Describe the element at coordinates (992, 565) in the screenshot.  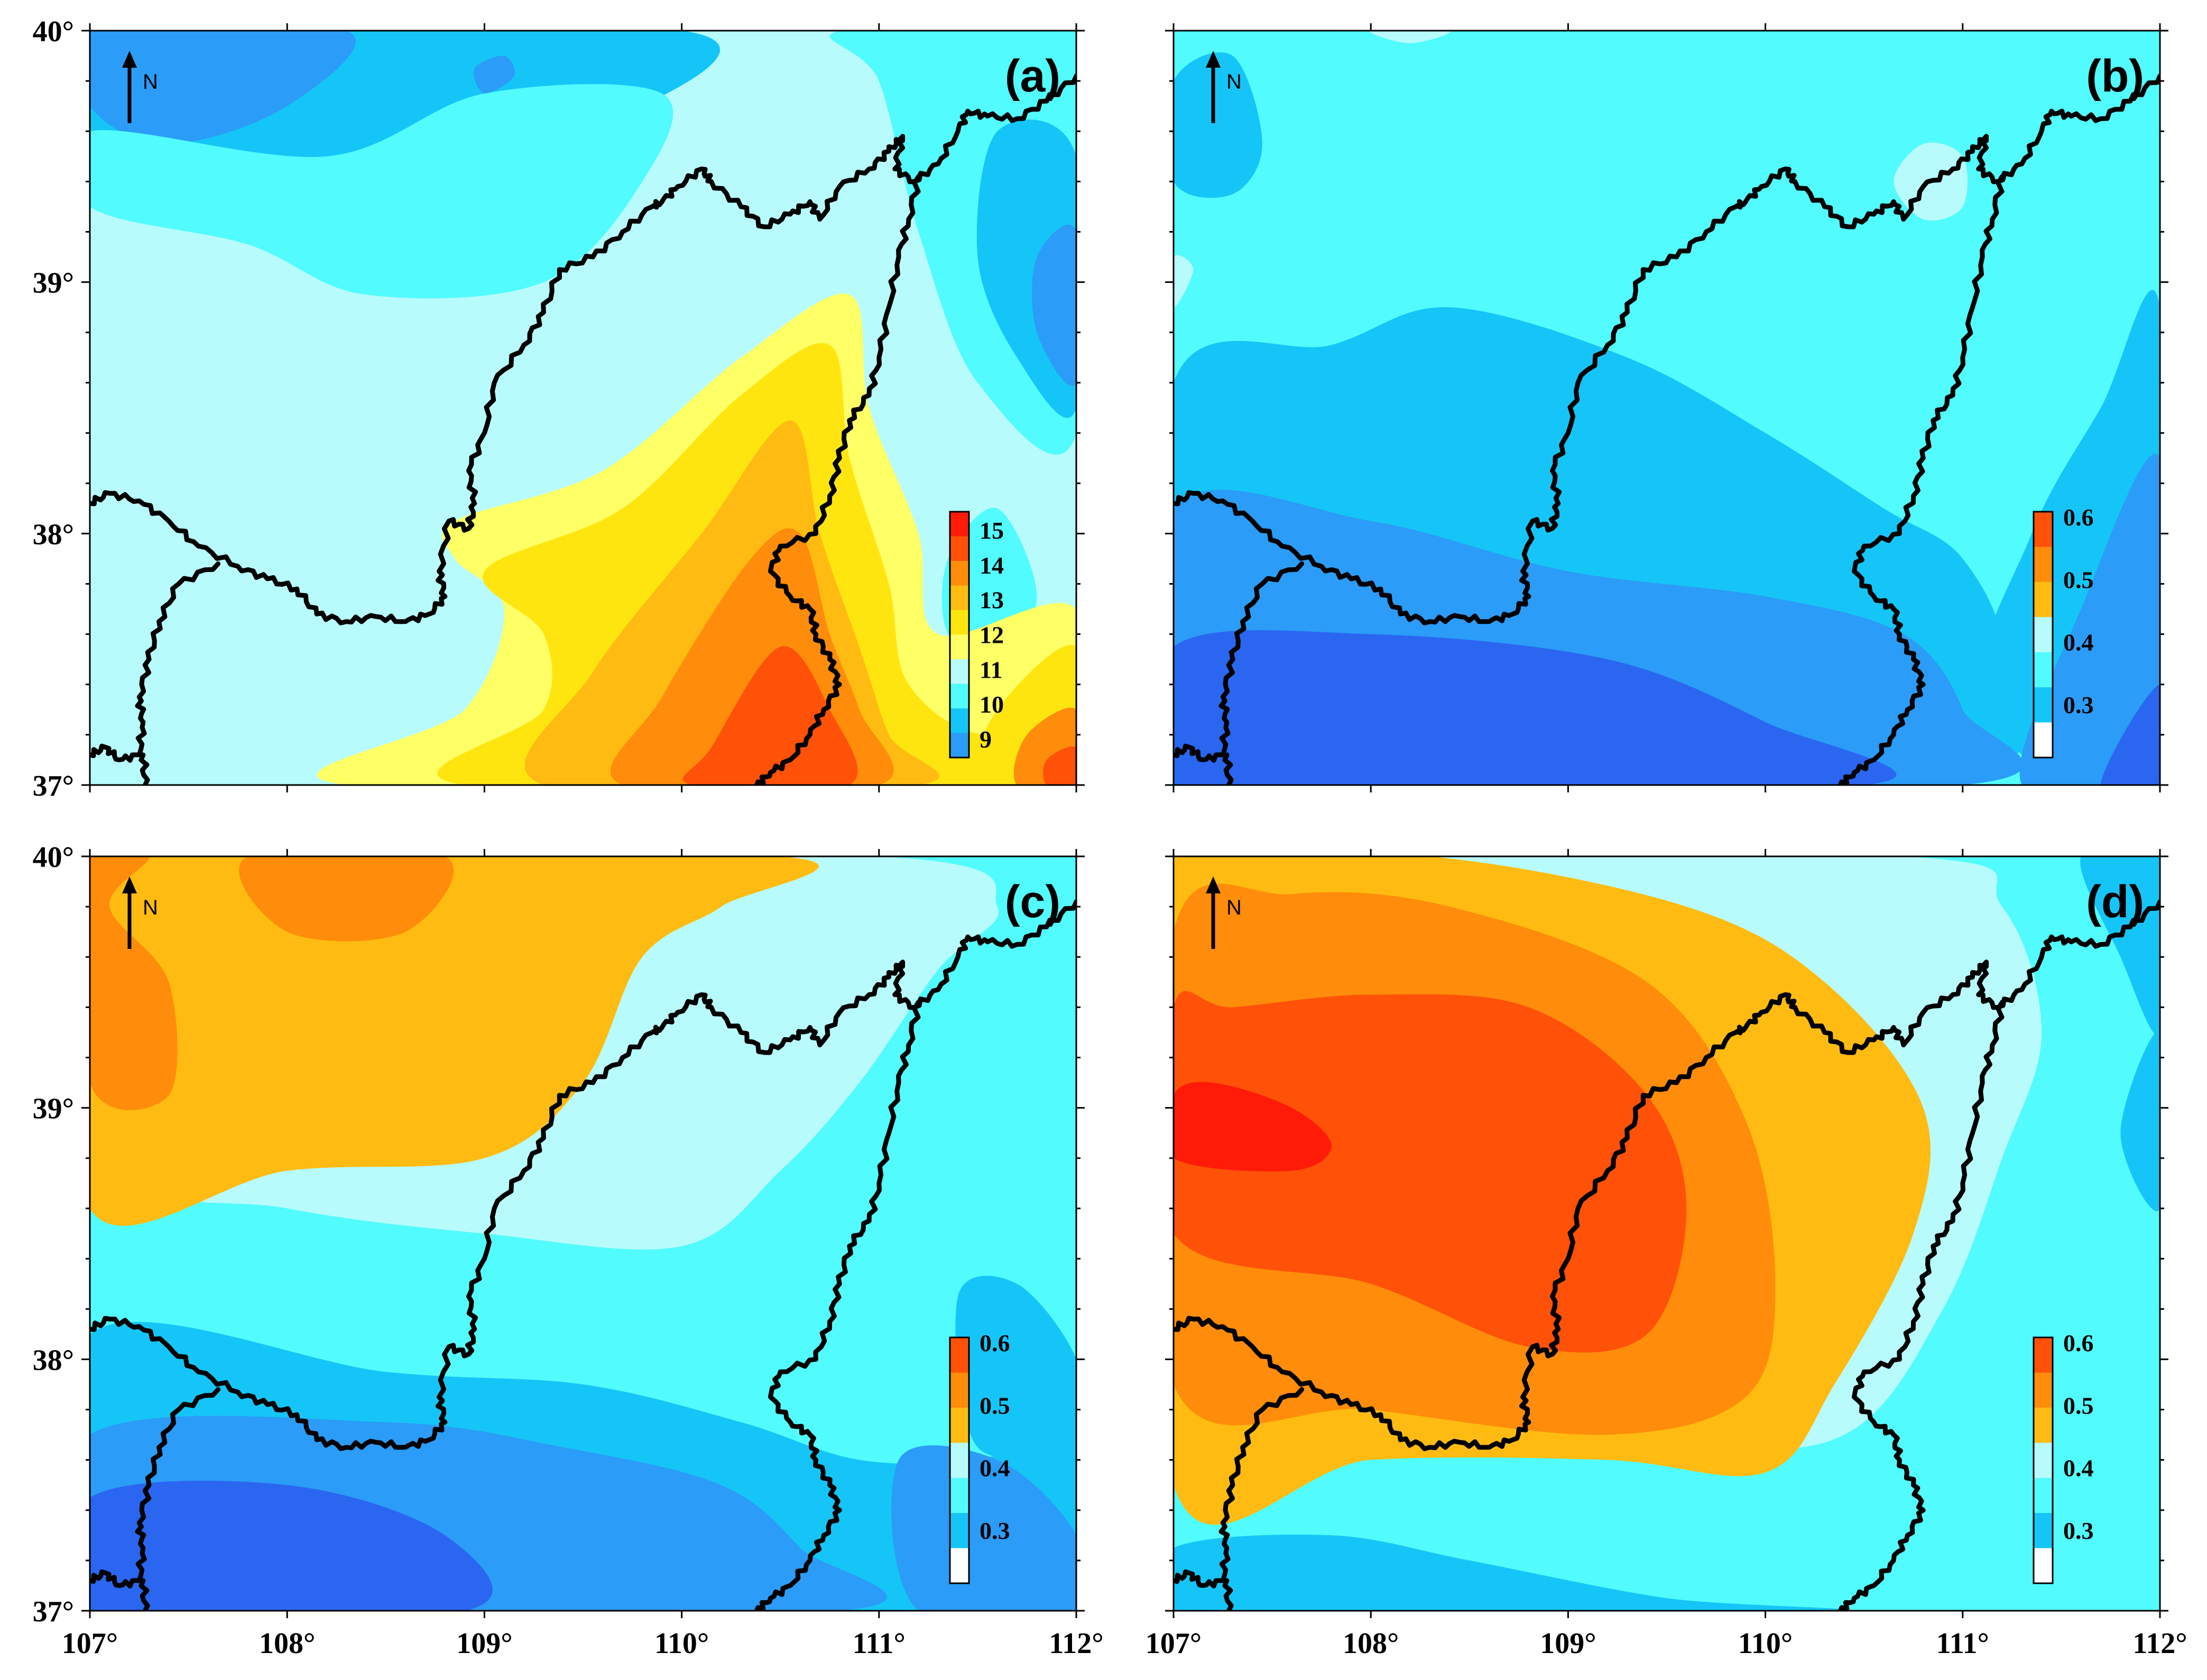
I see `colorbar-label: 14` at that location.